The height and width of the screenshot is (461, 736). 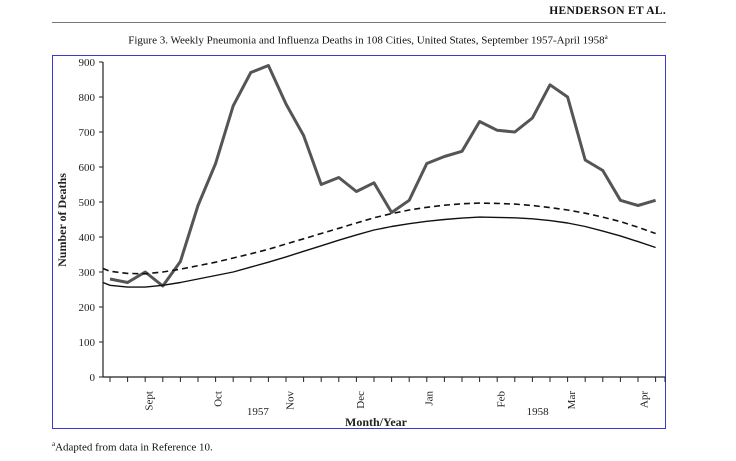 What do you see at coordinates (87, 238) in the screenshot?
I see `y-tick-label: 400` at bounding box center [87, 238].